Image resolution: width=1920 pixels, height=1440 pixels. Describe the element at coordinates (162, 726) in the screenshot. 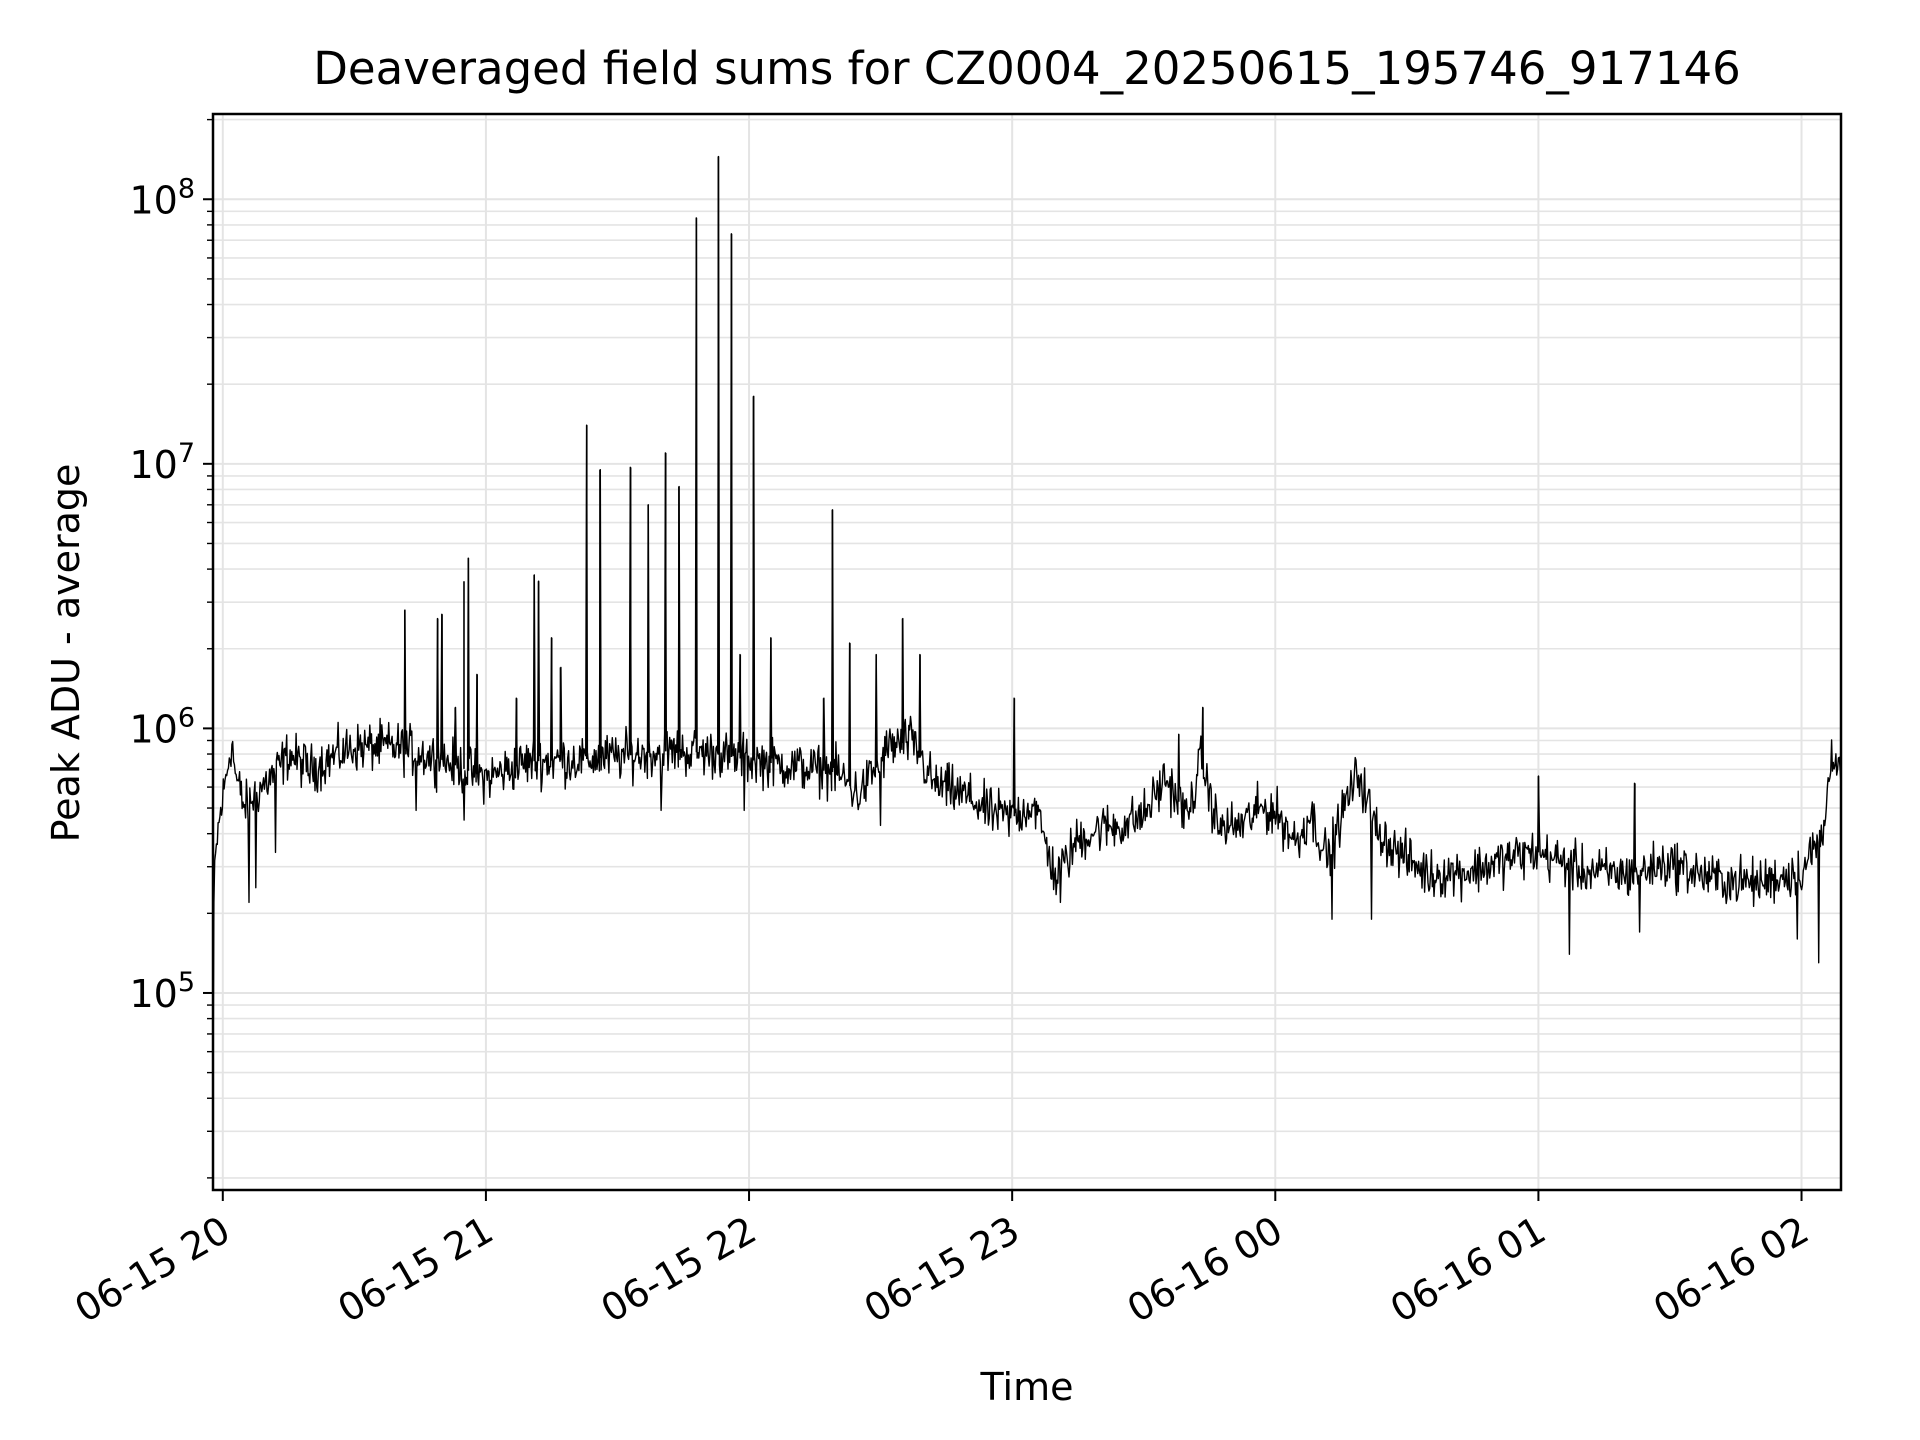

I see `y-tick-label: 106` at that location.